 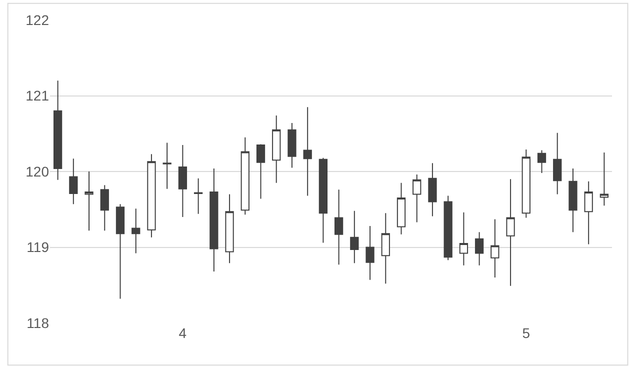 I want to click on y-tick-label: 119, so click(x=38, y=247).